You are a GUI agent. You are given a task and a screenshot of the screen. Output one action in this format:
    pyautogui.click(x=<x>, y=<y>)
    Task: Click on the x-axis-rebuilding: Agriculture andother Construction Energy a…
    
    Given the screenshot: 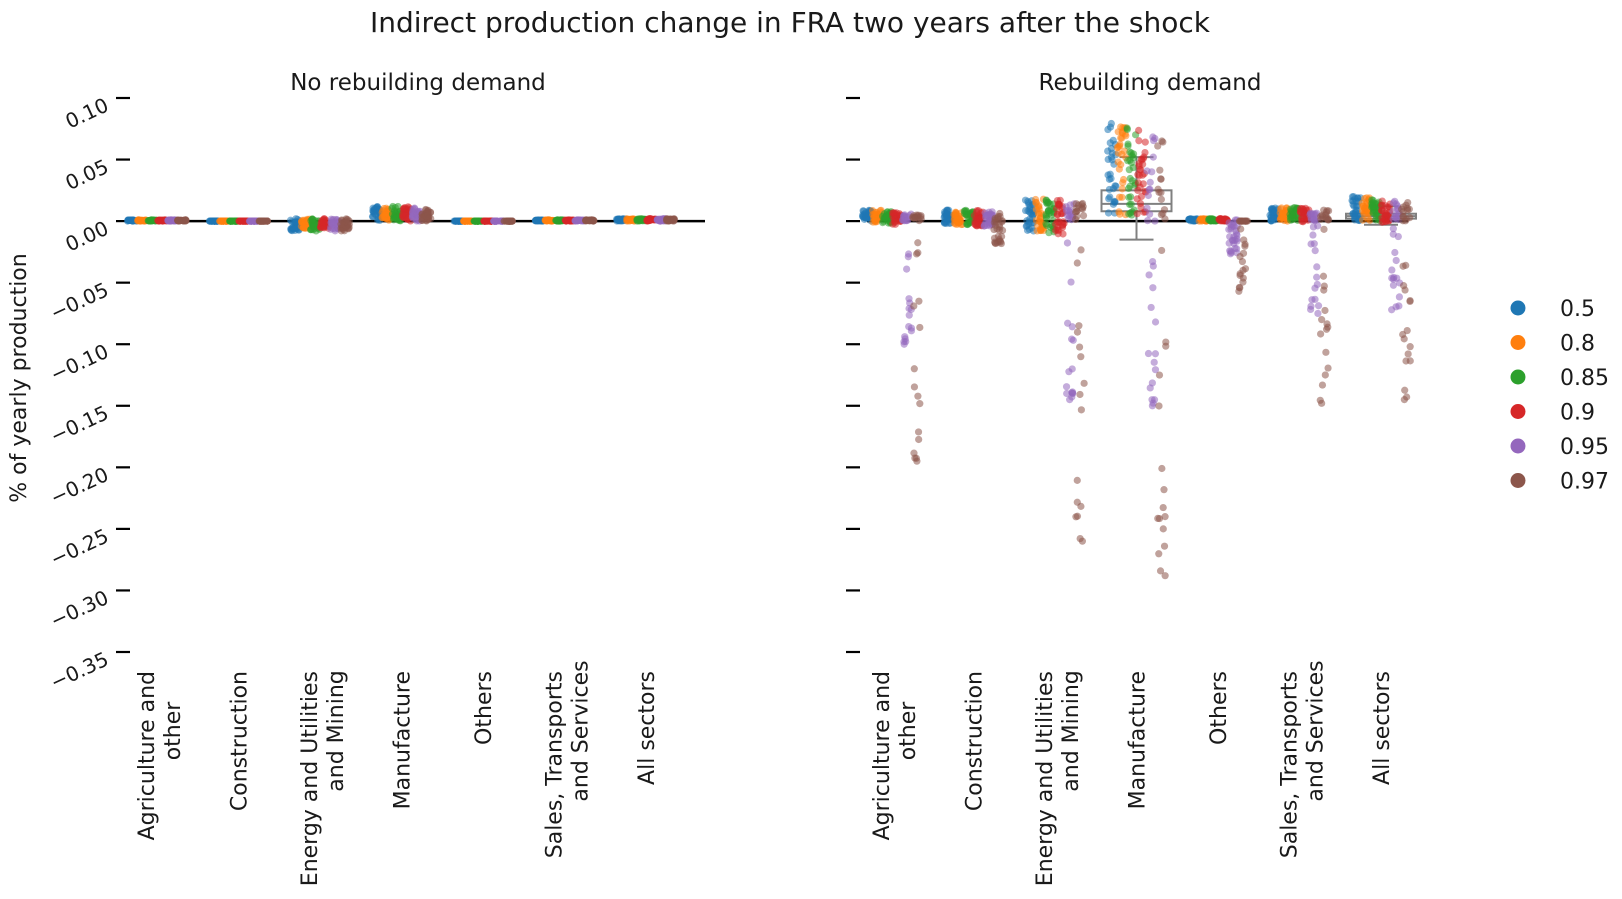 What is the action you would take?
    pyautogui.click(x=1132, y=773)
    